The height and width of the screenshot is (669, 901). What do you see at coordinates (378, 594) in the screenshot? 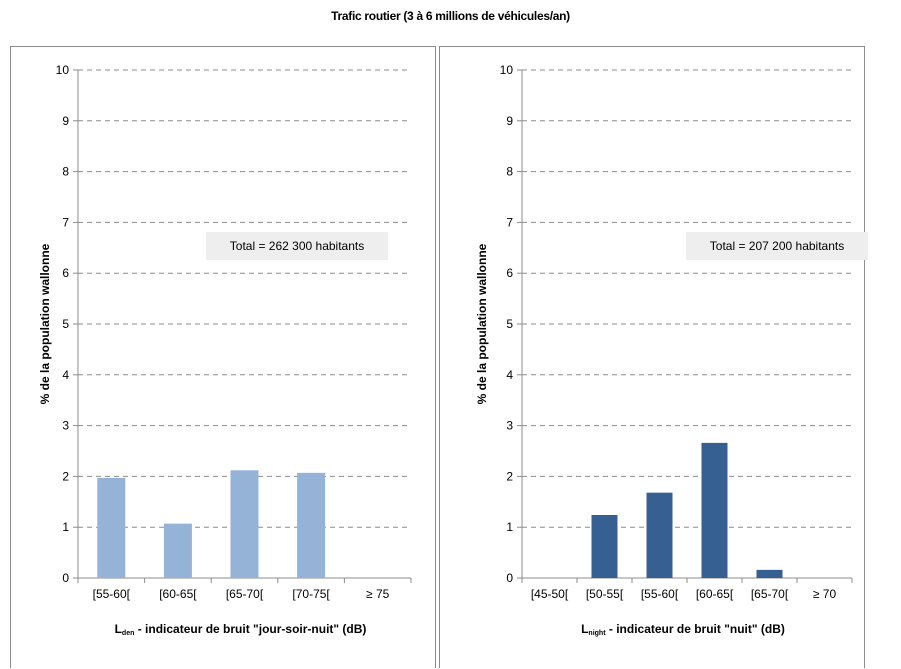
I see `x-tick-label: ≥ 75` at bounding box center [378, 594].